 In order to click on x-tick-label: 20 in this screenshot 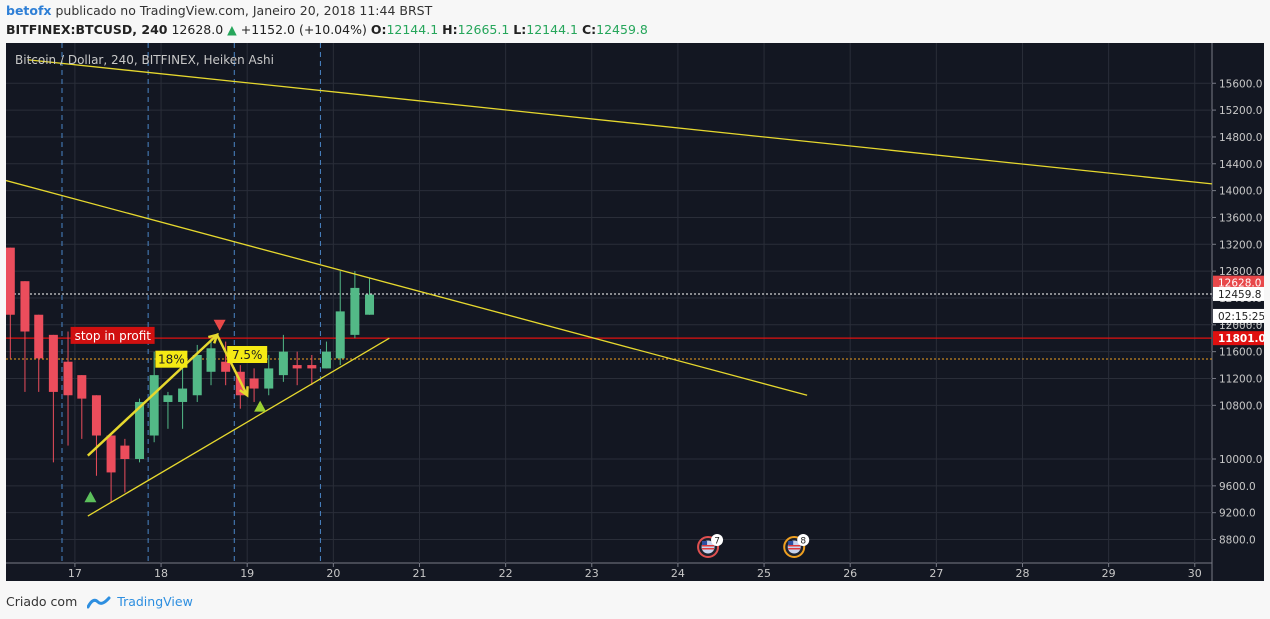, I will do `click(333, 573)`.